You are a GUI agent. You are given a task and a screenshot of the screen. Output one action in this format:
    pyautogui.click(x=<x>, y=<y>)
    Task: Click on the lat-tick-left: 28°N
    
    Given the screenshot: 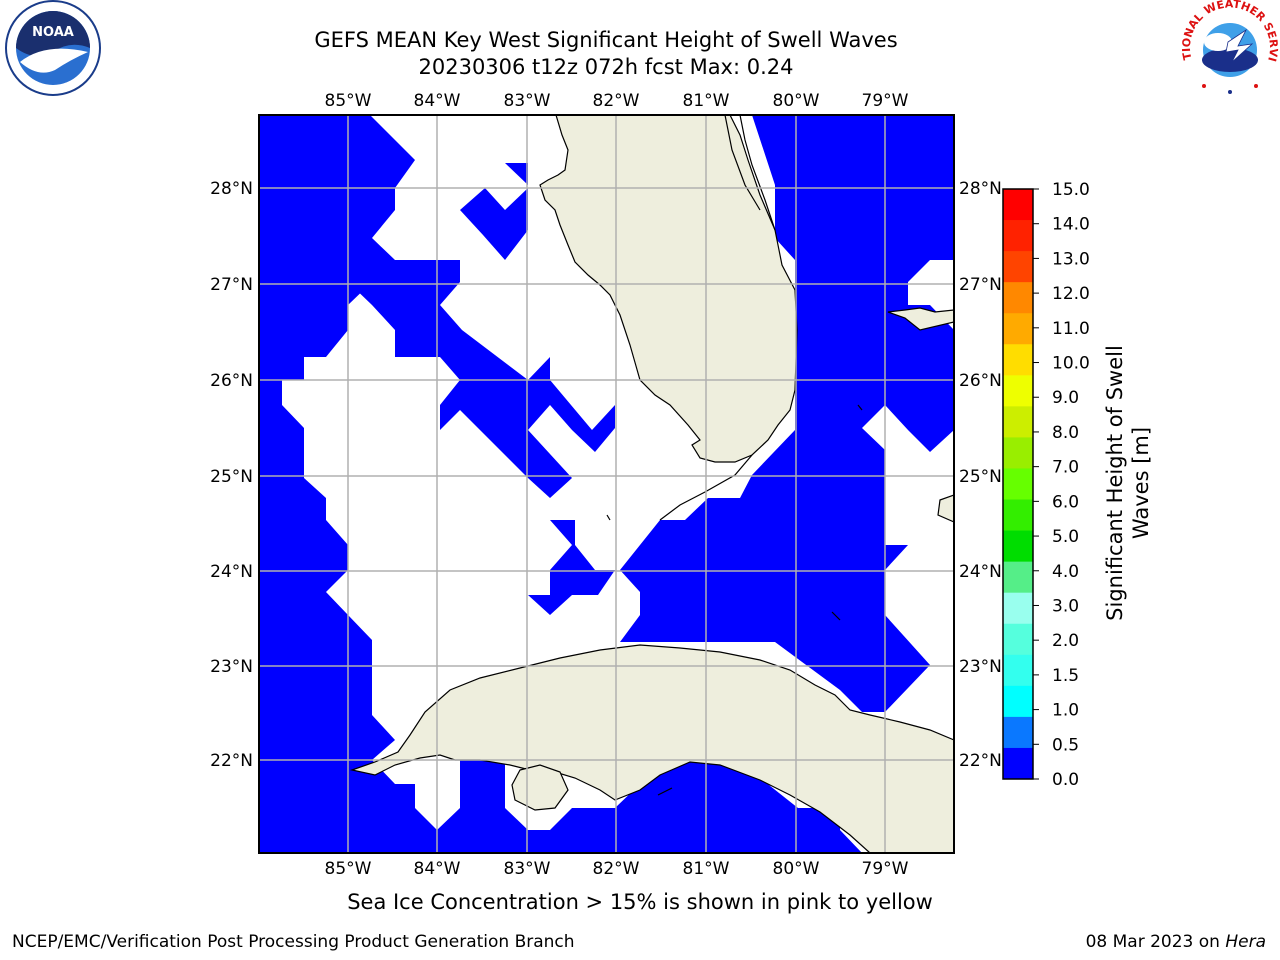 What is the action you would take?
    pyautogui.click(x=231, y=189)
    